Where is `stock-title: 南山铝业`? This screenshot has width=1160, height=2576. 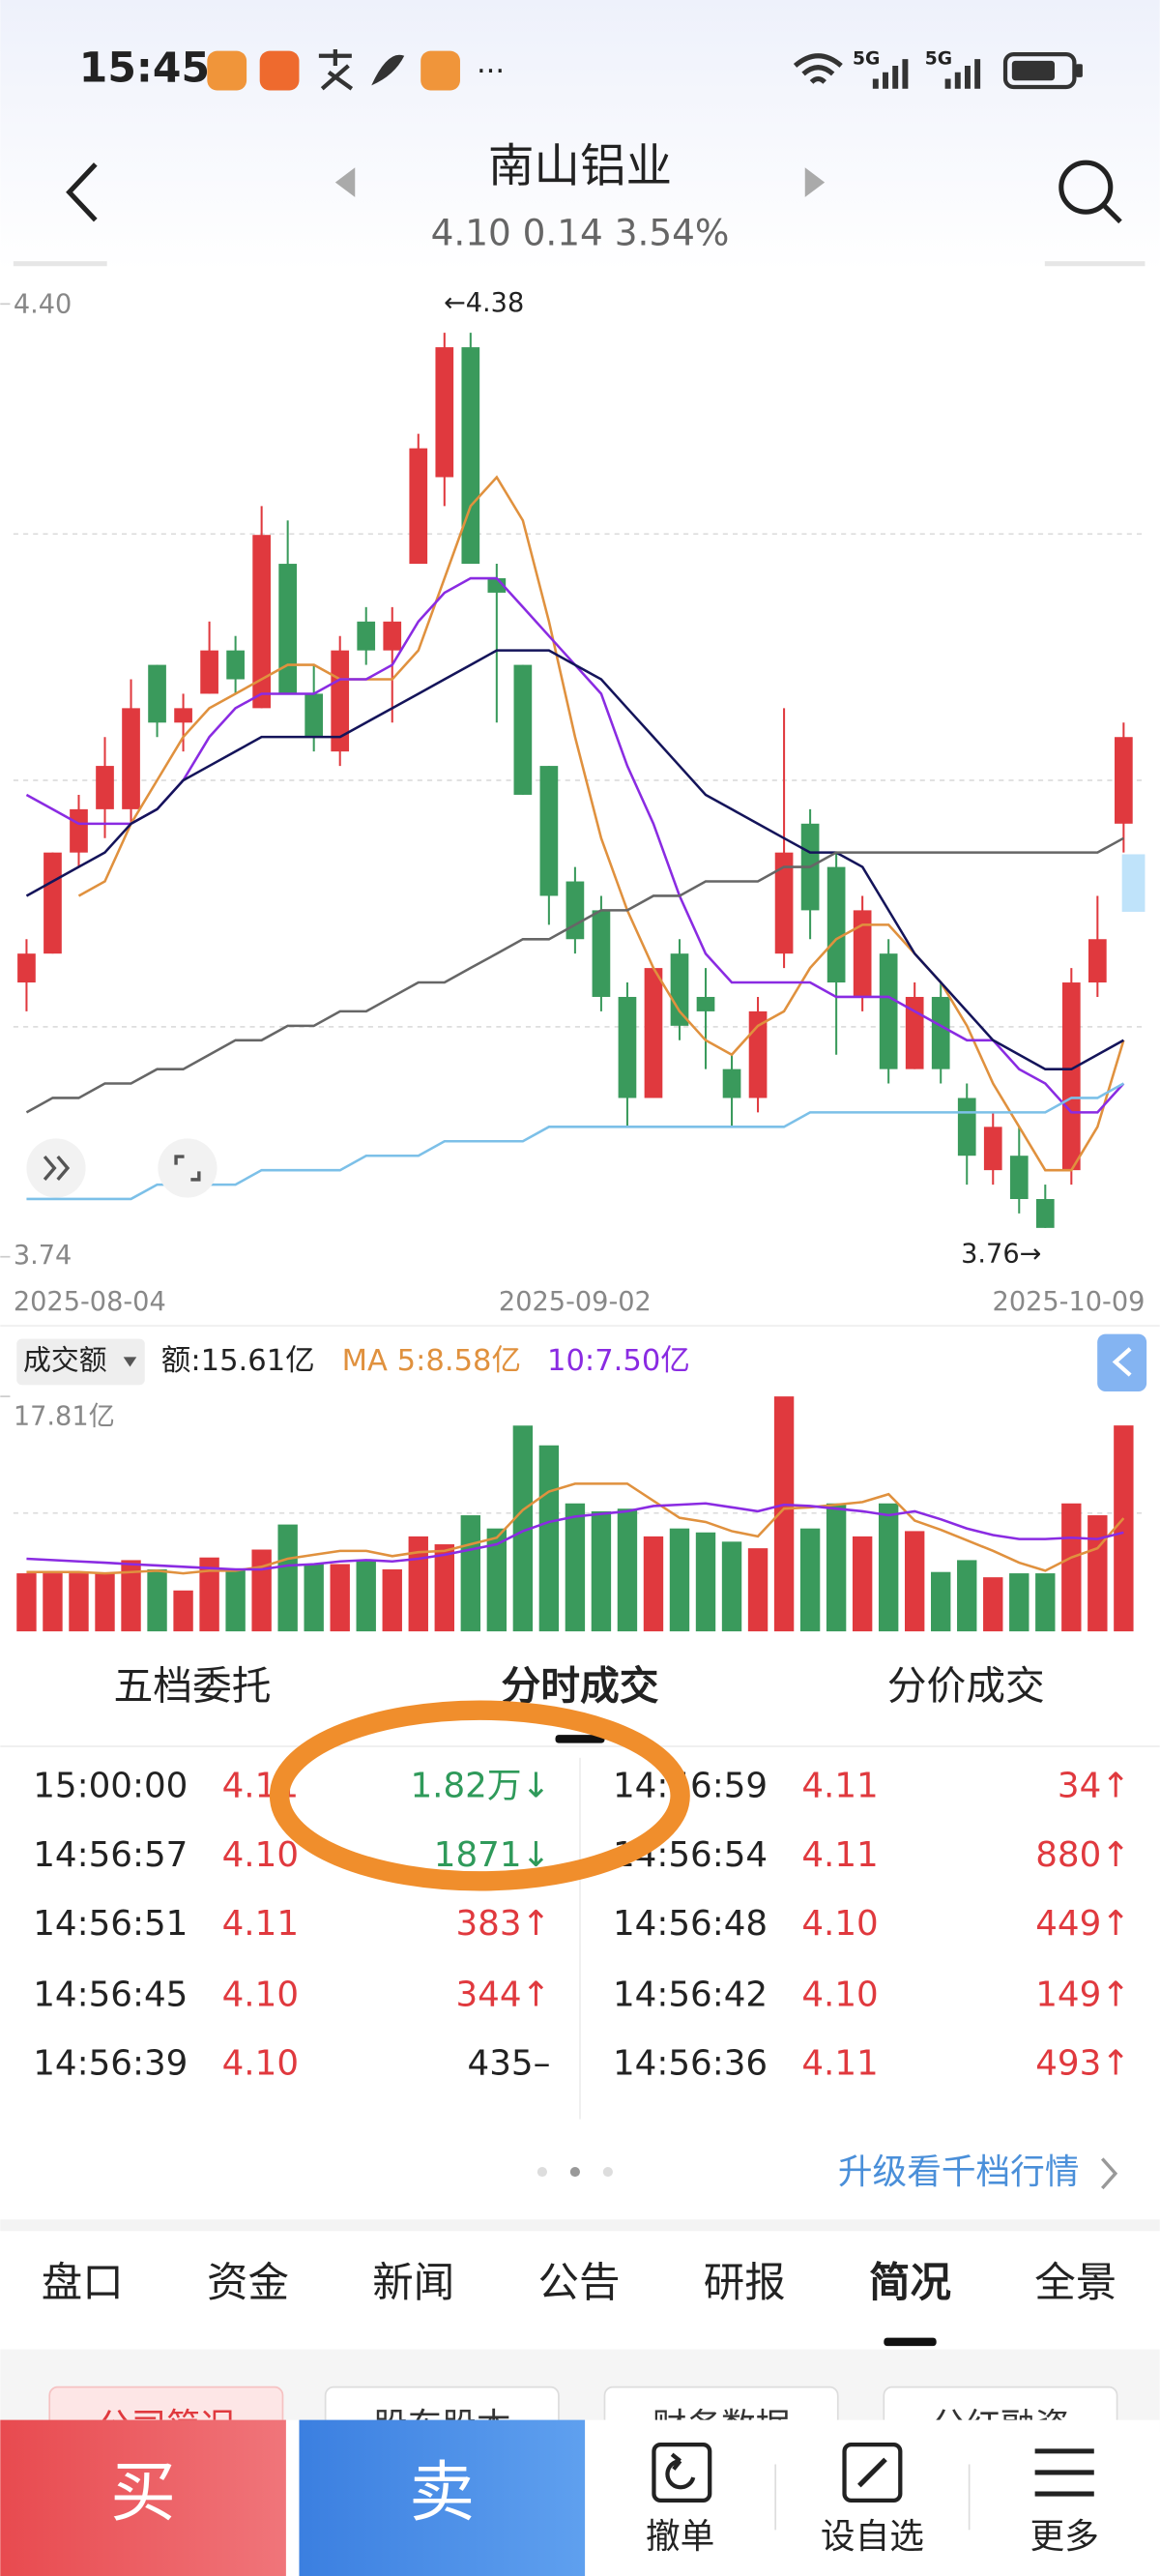
stock-title: 南山铝业 is located at coordinates (580, 166).